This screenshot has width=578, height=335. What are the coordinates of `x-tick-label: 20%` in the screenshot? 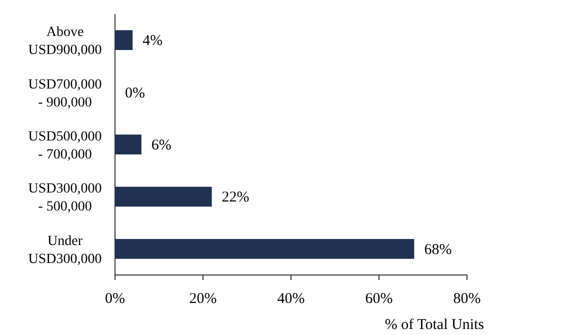 It's located at (203, 299).